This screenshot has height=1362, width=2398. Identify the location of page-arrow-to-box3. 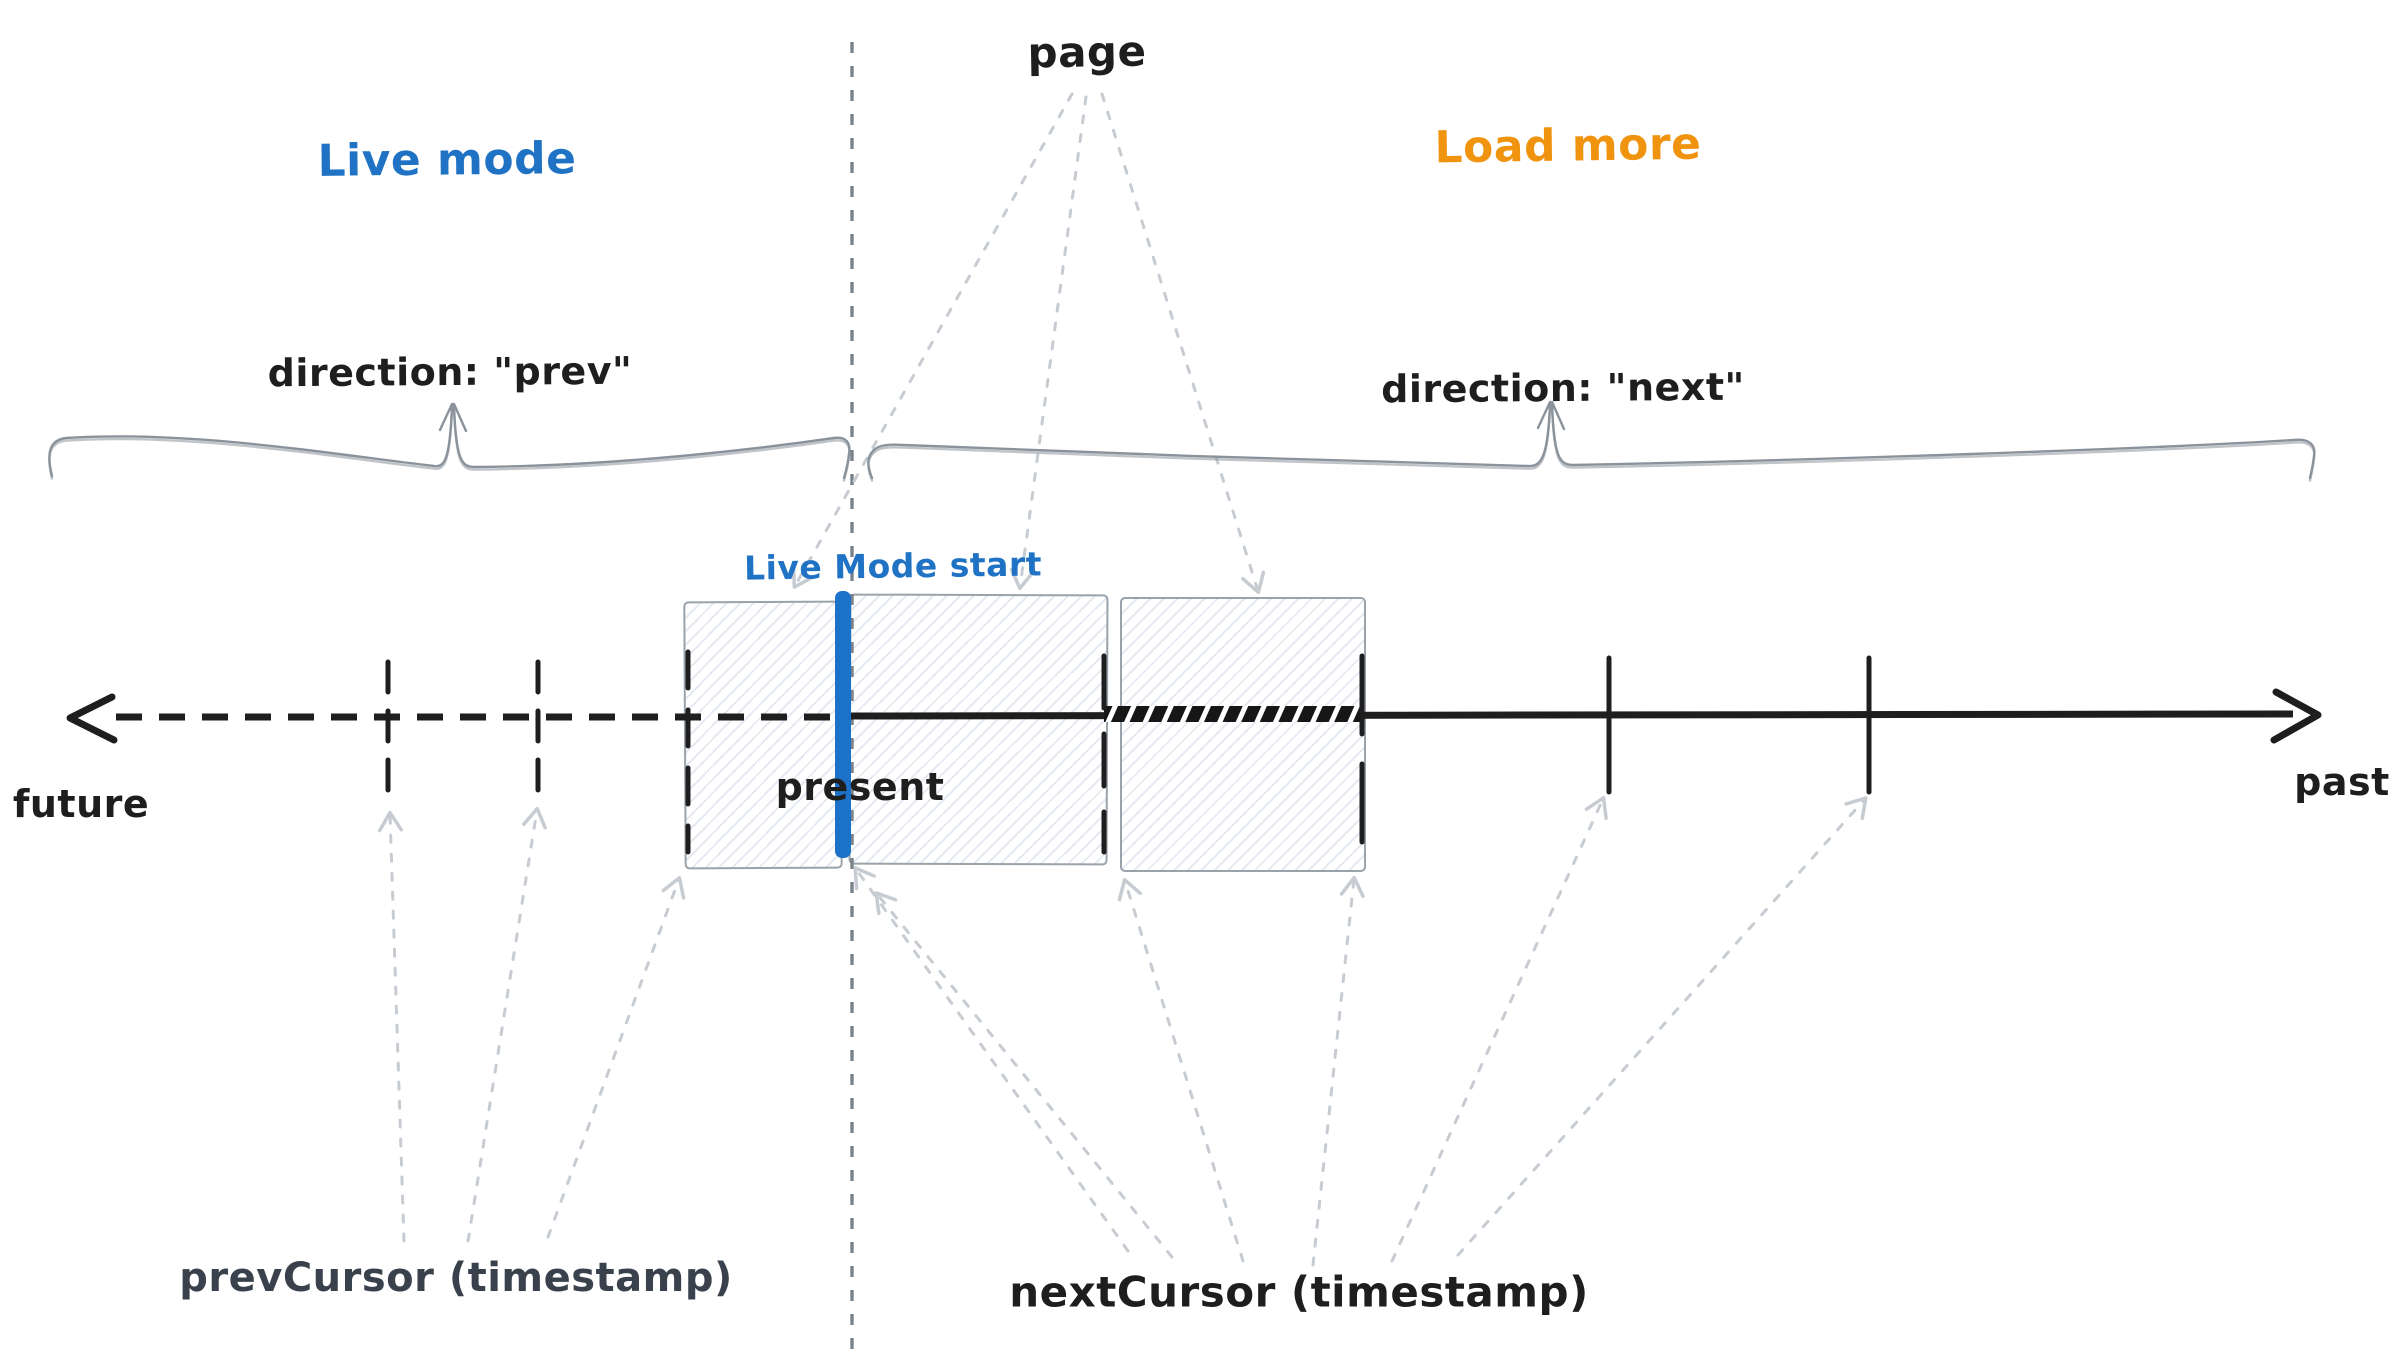
(1183, 343).